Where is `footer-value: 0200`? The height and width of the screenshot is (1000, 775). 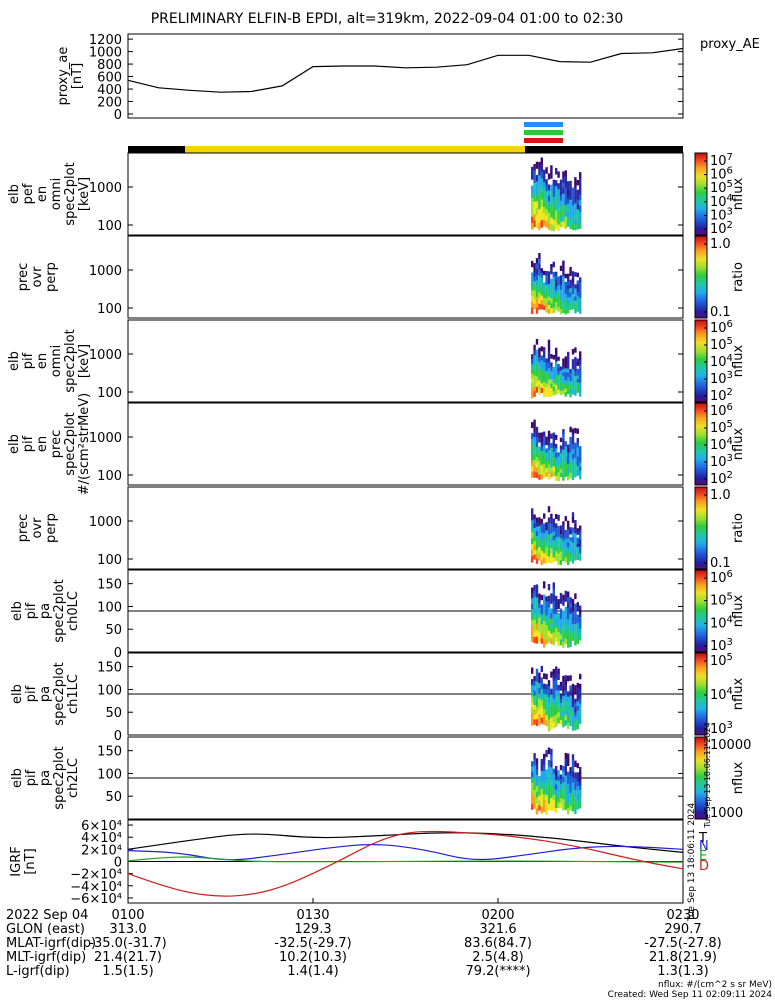 footer-value: 0200 is located at coordinates (497, 915).